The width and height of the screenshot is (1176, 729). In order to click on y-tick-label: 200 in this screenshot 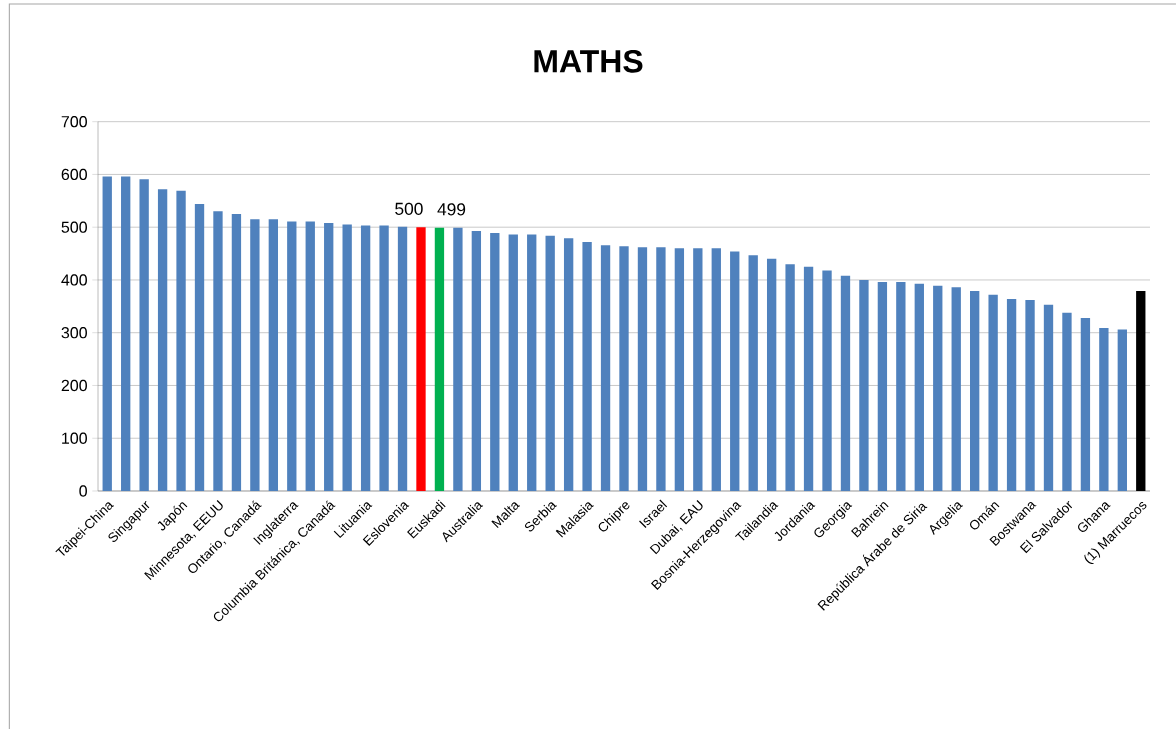, I will do `click(74, 385)`.